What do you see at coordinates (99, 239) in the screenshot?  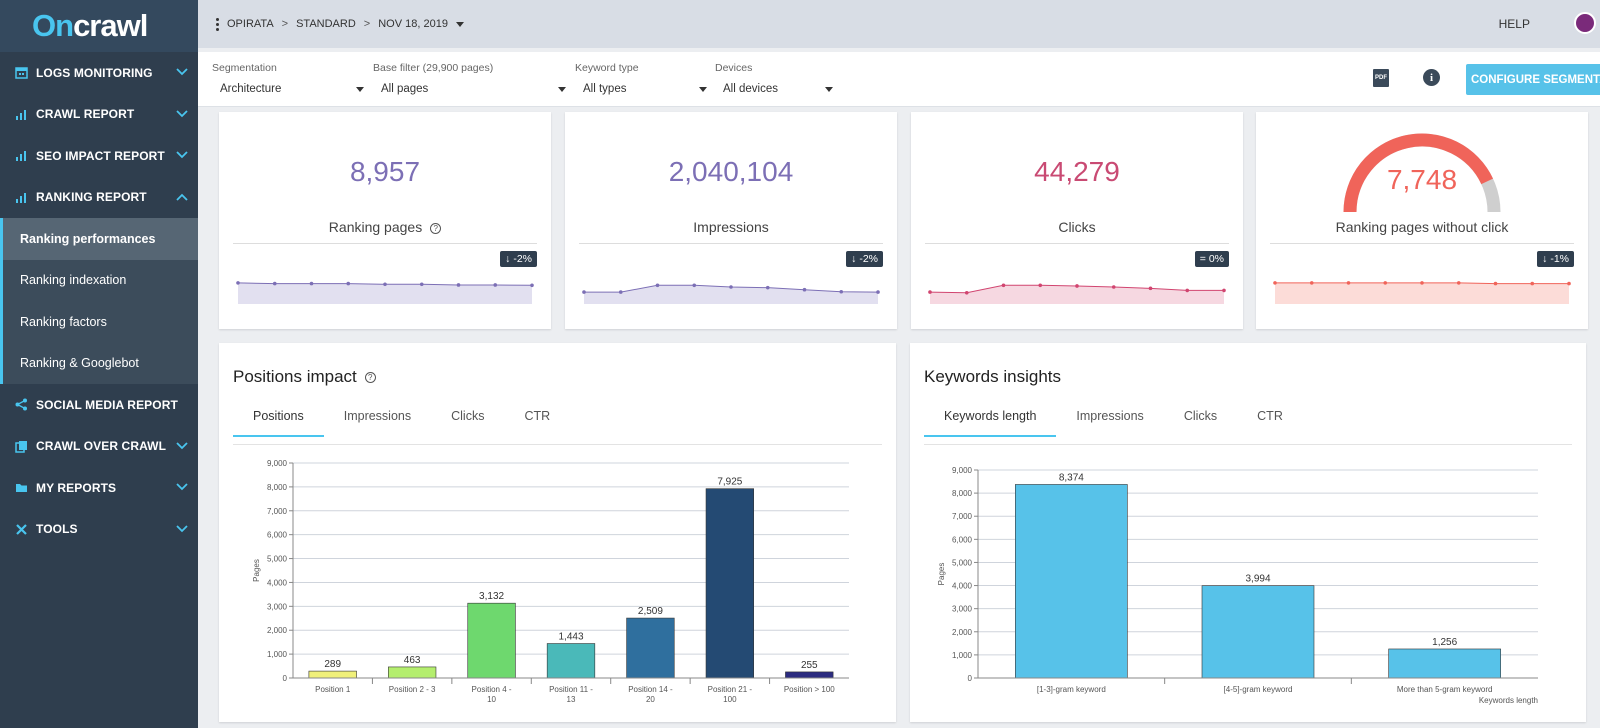 I see `sidebar-item-ranking-performances: Ranking performances` at bounding box center [99, 239].